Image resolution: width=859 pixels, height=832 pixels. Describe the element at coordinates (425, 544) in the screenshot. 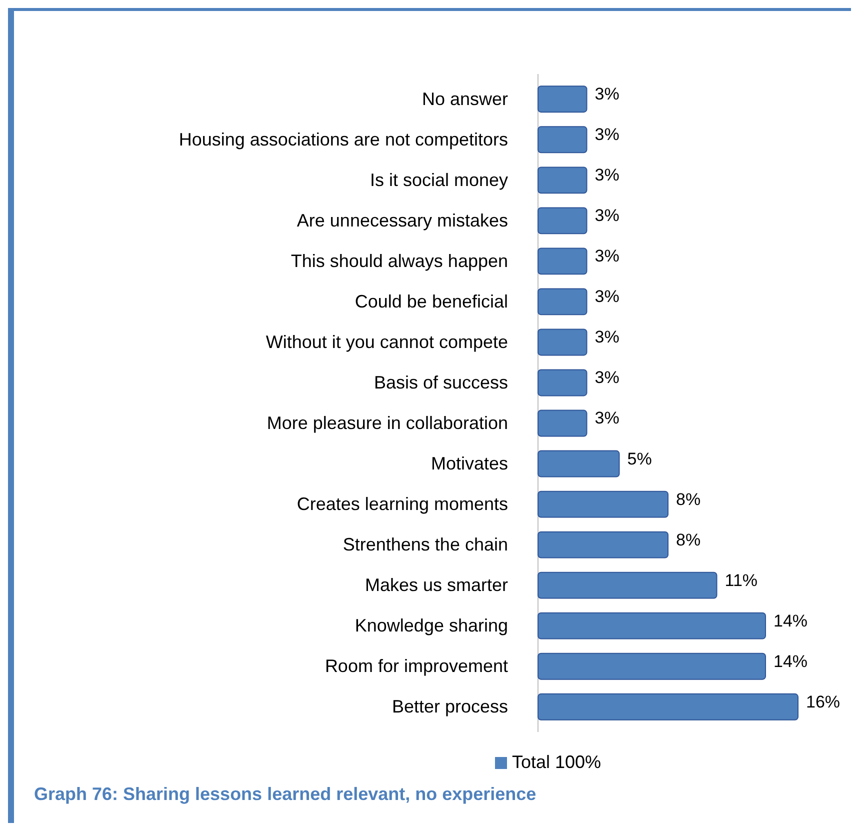

I see `y-tick-label: Strenthens the chain` at that location.